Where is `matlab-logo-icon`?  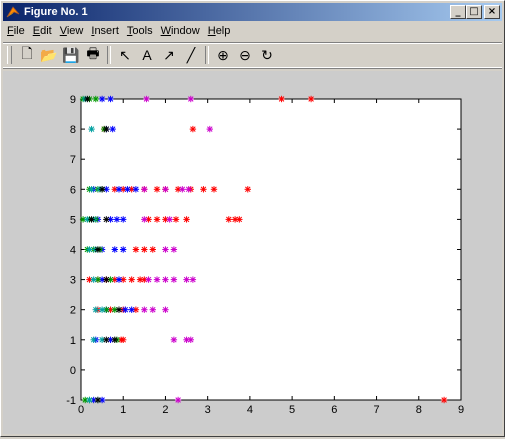 matlab-logo-icon is located at coordinates (13, 12).